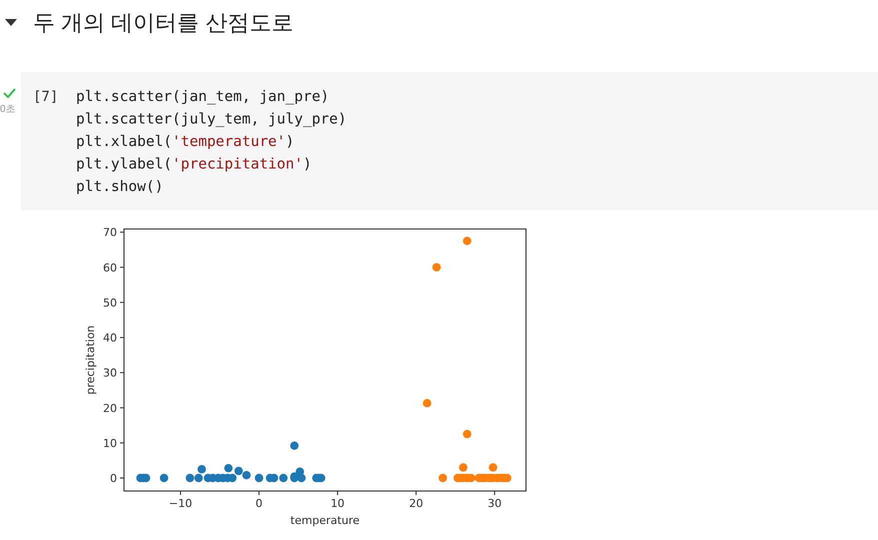  What do you see at coordinates (185, 142) in the screenshot?
I see `text: plt.xlabel('temperature')` at bounding box center [185, 142].